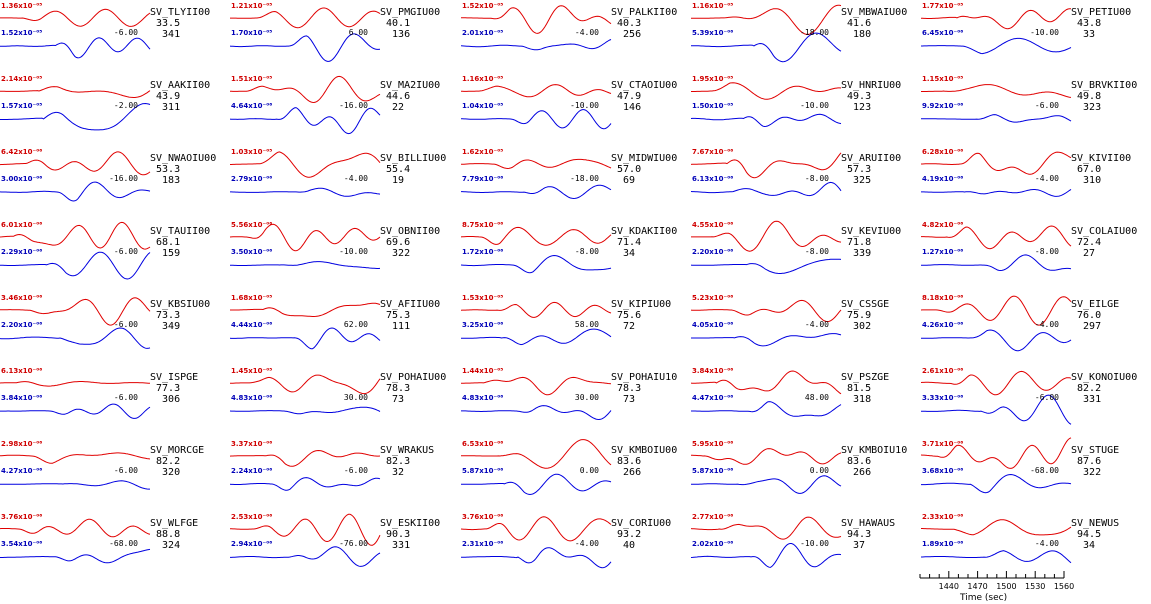 Image resolution: width=1151 pixels, height=604 pixels. I want to click on observed-amplitude: 1.53x10⁻⁰⁵, so click(483, 298).